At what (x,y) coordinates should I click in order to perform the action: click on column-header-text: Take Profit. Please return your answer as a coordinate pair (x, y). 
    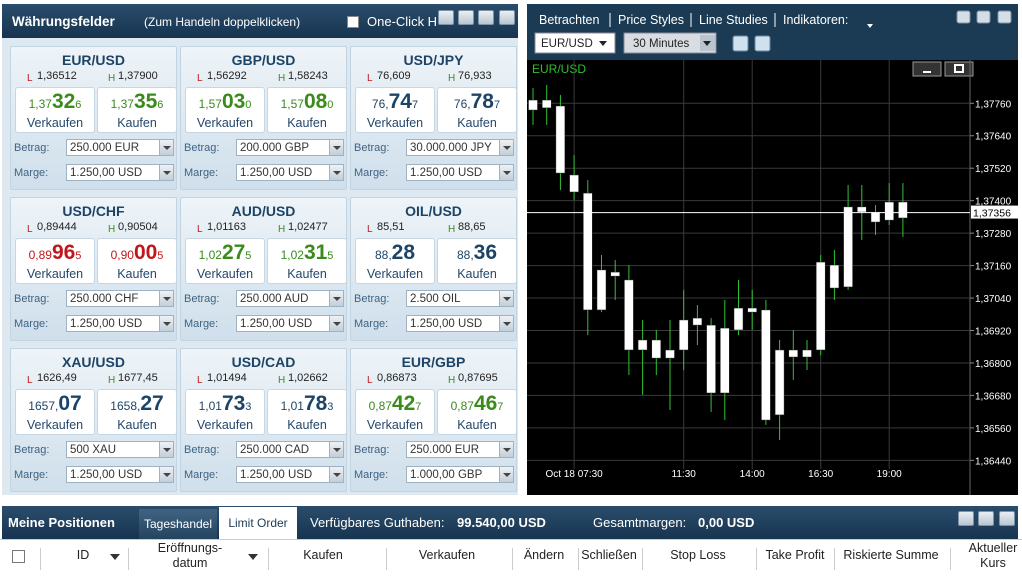
    Looking at the image, I should click on (795, 555).